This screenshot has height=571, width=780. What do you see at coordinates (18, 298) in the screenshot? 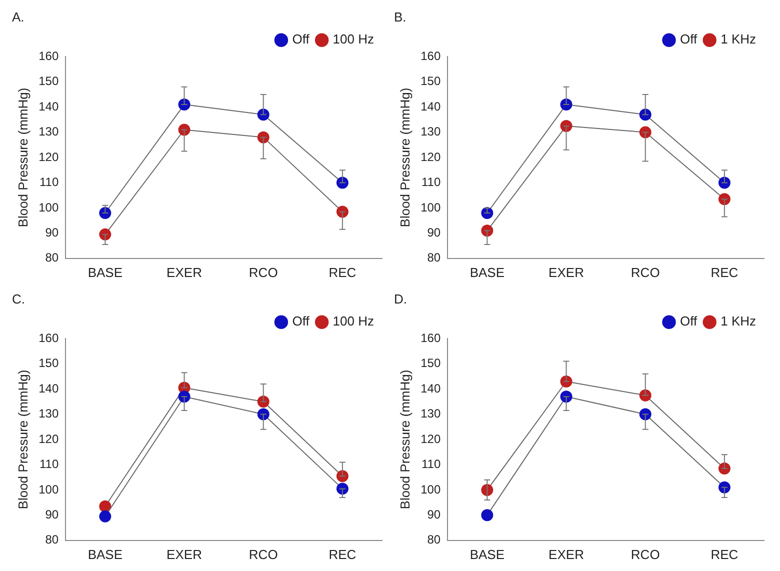
I see `chart-title: C.` at bounding box center [18, 298].